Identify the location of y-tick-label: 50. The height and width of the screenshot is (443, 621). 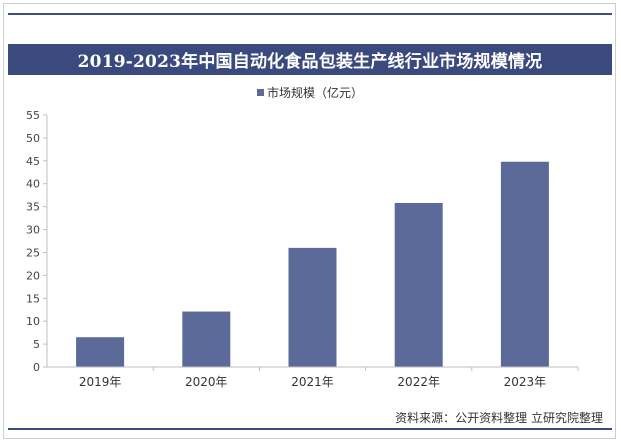
(33, 138).